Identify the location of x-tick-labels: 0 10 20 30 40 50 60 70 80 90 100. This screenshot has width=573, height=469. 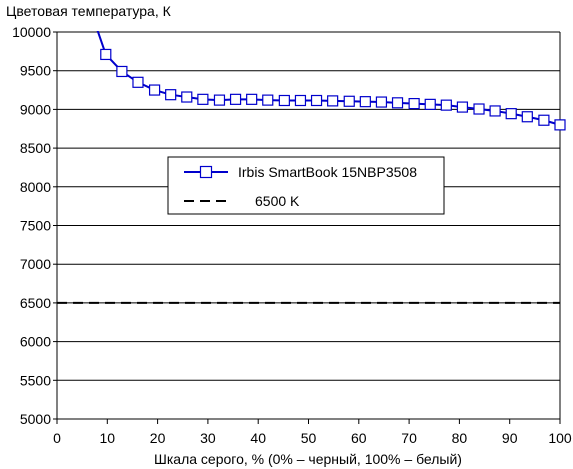
(312, 438).